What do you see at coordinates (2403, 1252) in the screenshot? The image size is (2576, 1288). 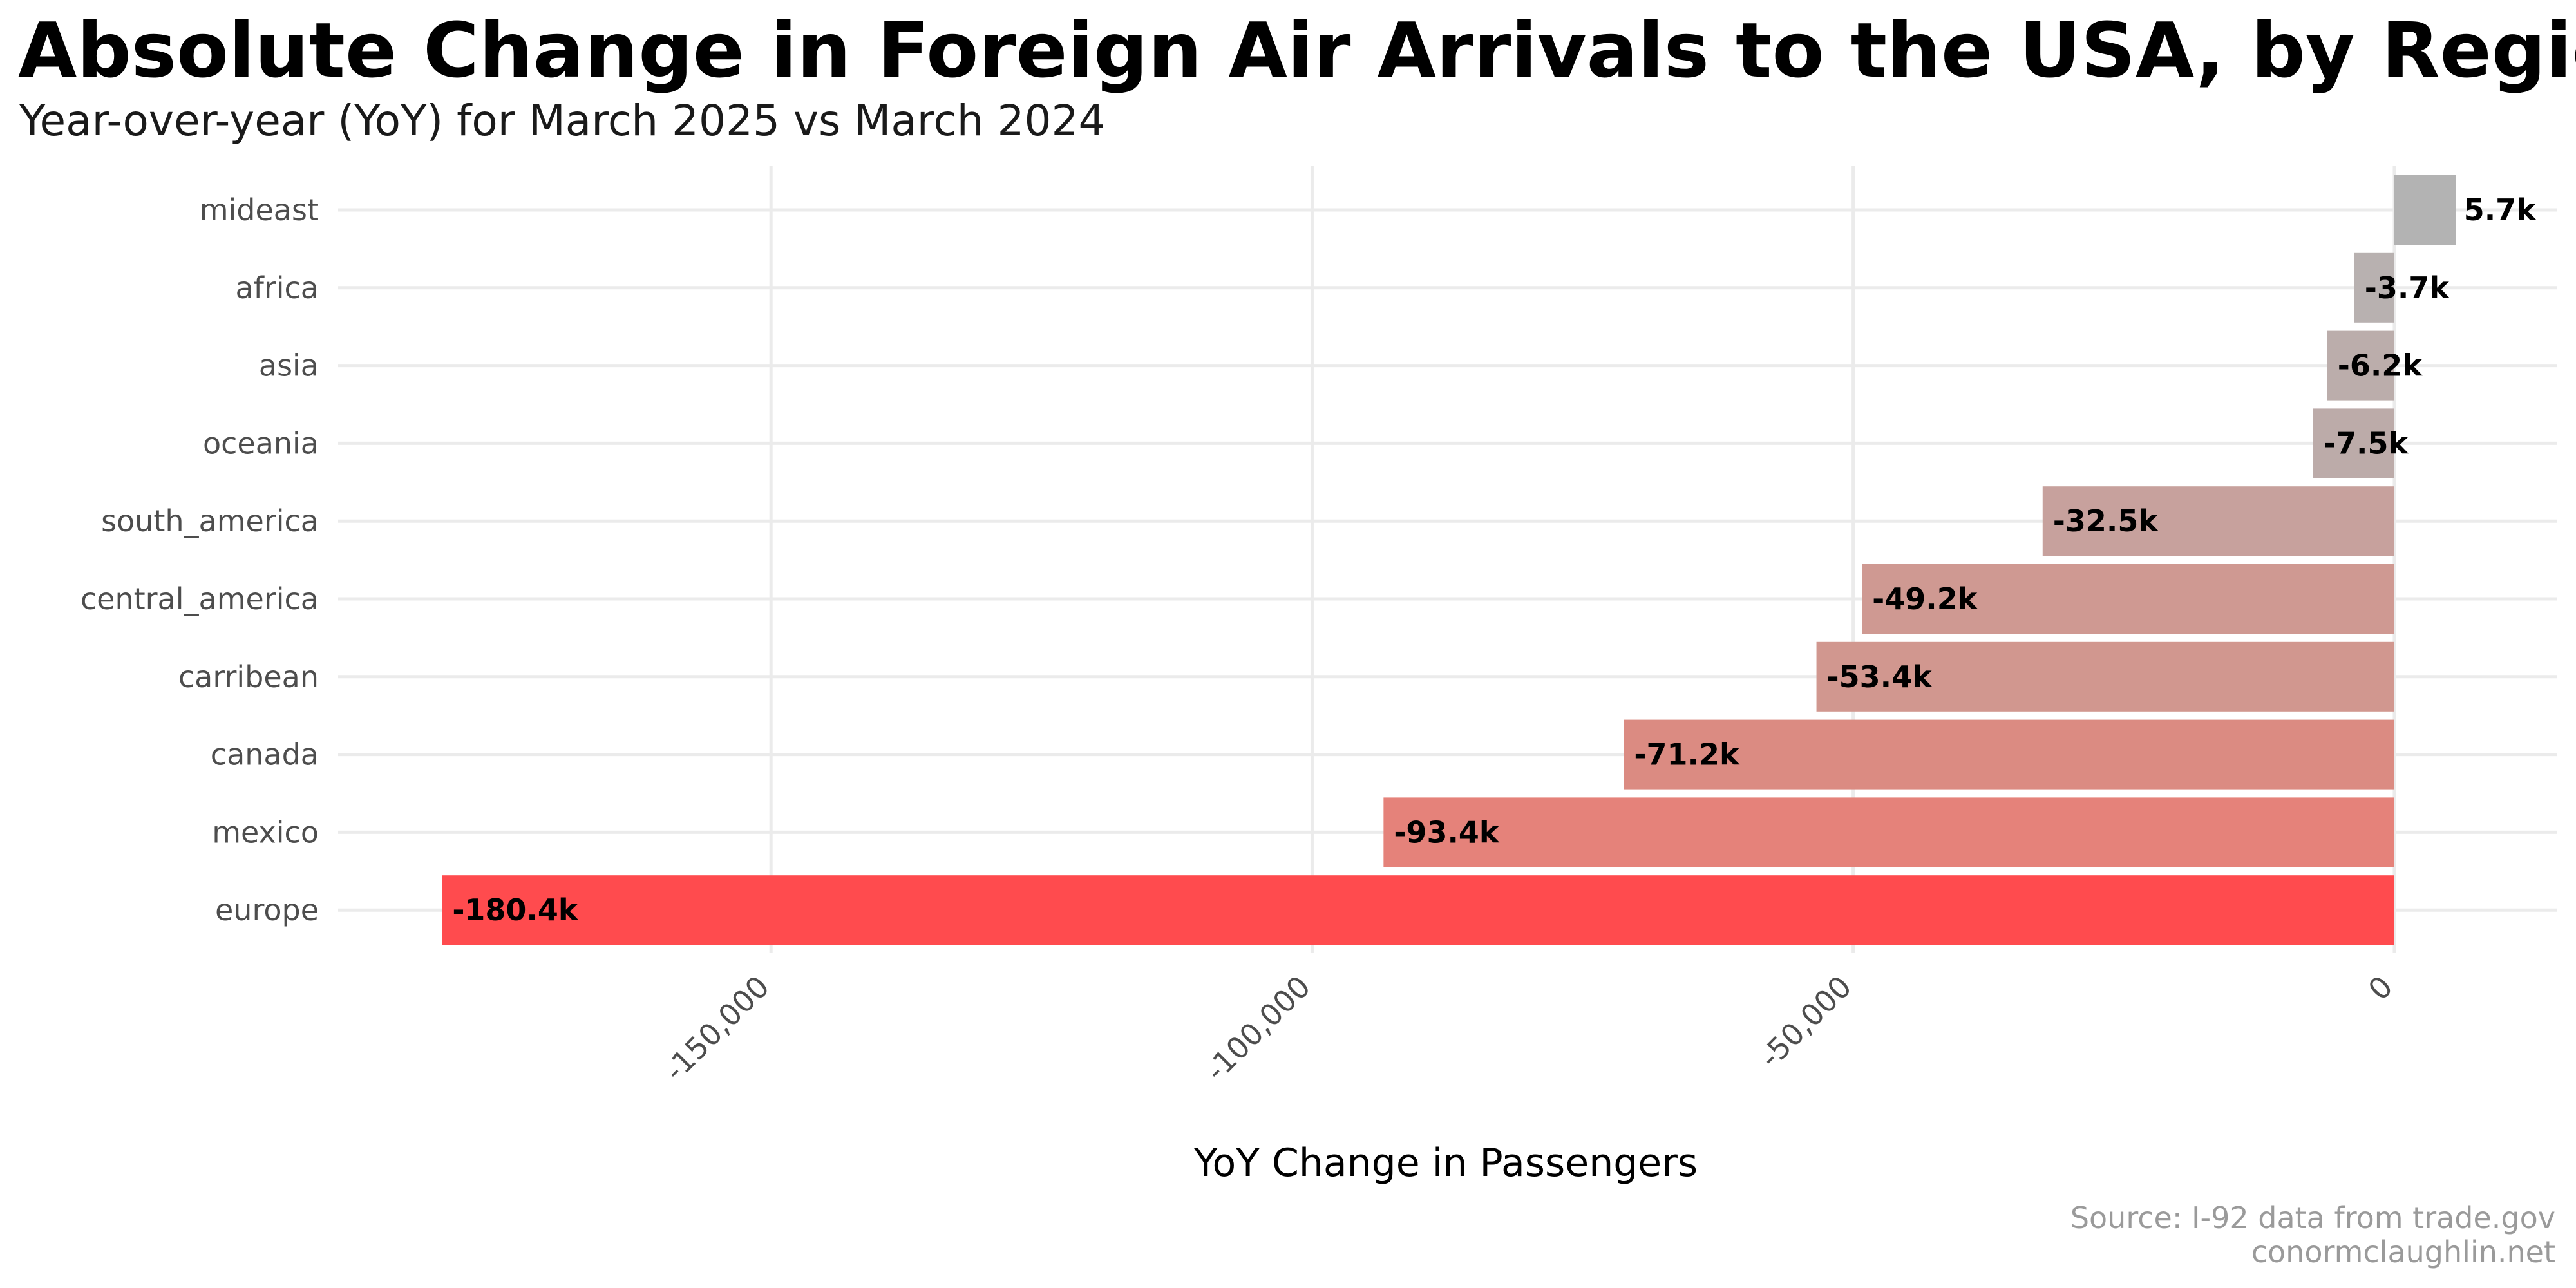 I see `website-caption: conormclaughlin.net` at bounding box center [2403, 1252].